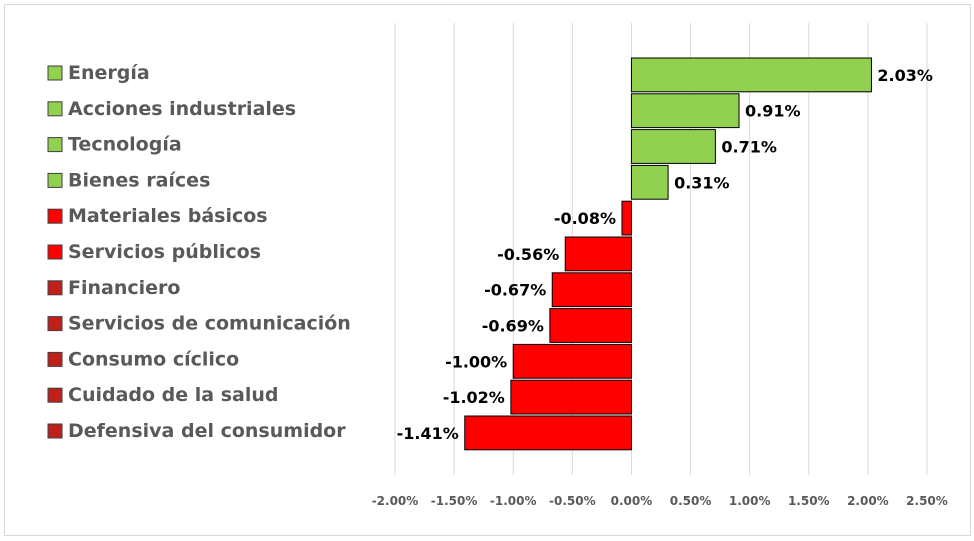 The image size is (974, 541). I want to click on x-tick-label: 2.00%, so click(868, 501).